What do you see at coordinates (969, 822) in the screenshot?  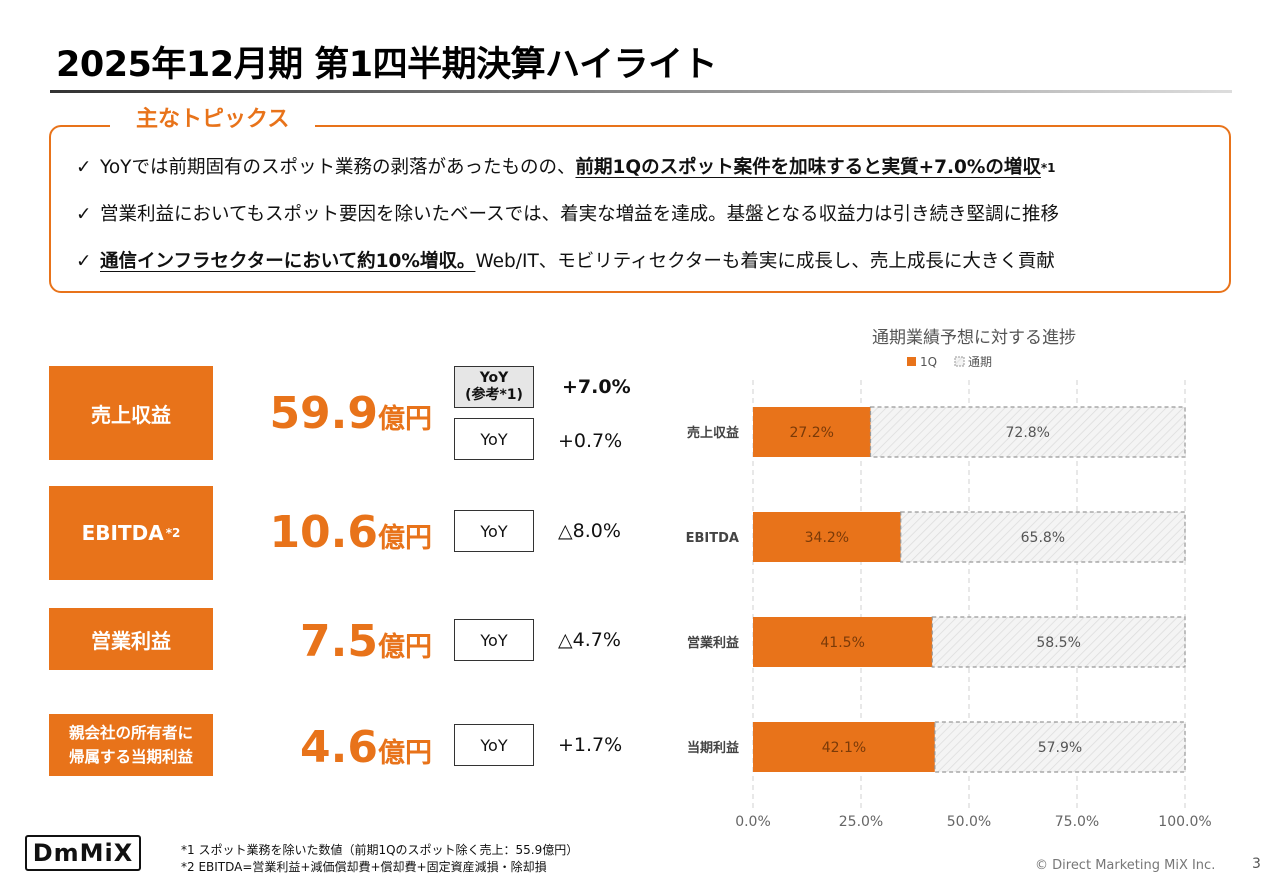 I see `x-tick-label: 50.0%` at bounding box center [969, 822].